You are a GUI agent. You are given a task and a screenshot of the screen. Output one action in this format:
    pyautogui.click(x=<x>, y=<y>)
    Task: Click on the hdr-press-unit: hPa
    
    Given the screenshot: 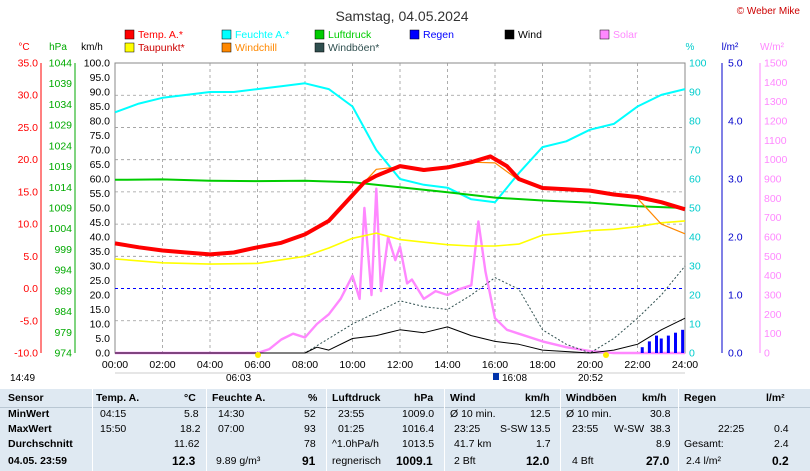 What is the action you would take?
    pyautogui.click(x=424, y=398)
    